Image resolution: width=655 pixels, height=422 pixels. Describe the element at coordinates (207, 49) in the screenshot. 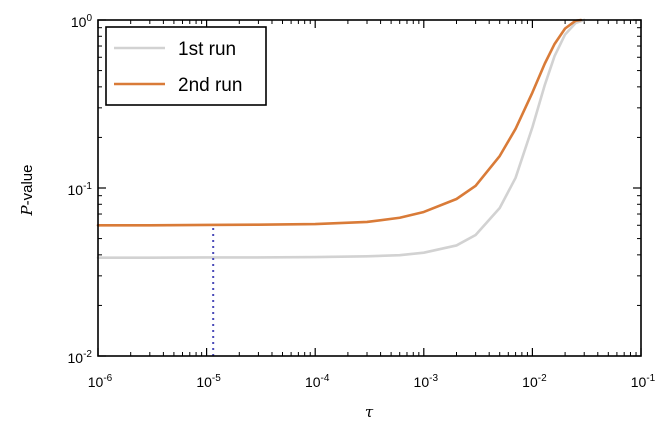

I see `legend-label-1st-run: 1st run` at that location.